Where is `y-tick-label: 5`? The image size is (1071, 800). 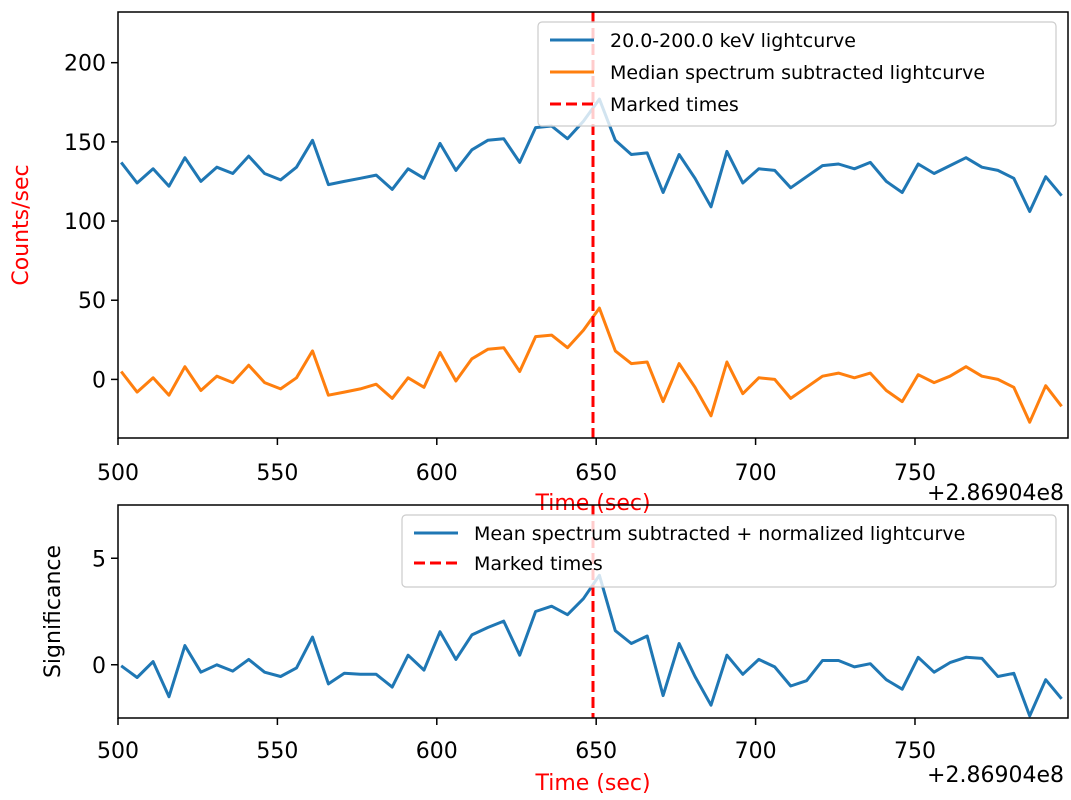
y-tick-label: 5 is located at coordinates (99, 559).